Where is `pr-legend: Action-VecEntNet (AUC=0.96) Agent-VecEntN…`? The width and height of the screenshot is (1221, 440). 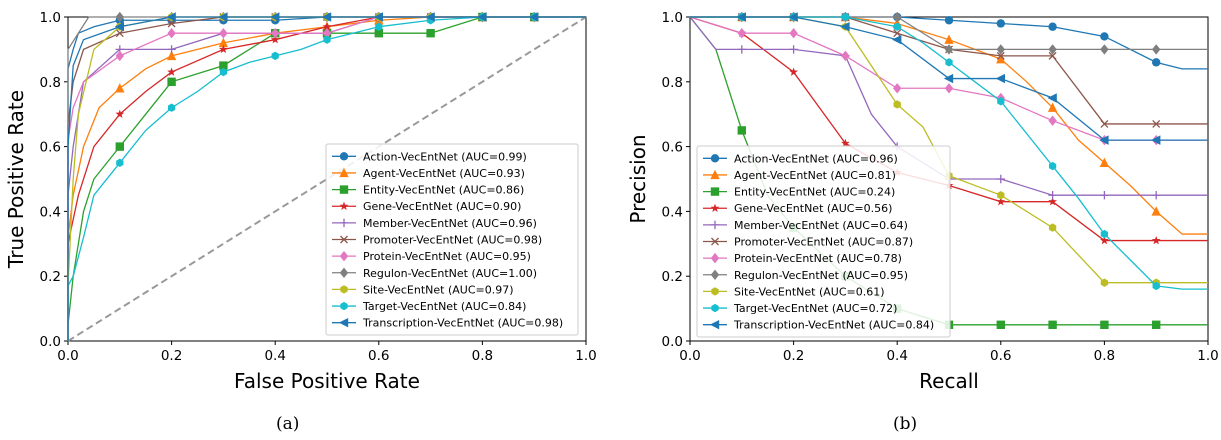 pr-legend: Action-VecEntNet (AUC=0.96) Agent-VecEntN… is located at coordinates (823, 241).